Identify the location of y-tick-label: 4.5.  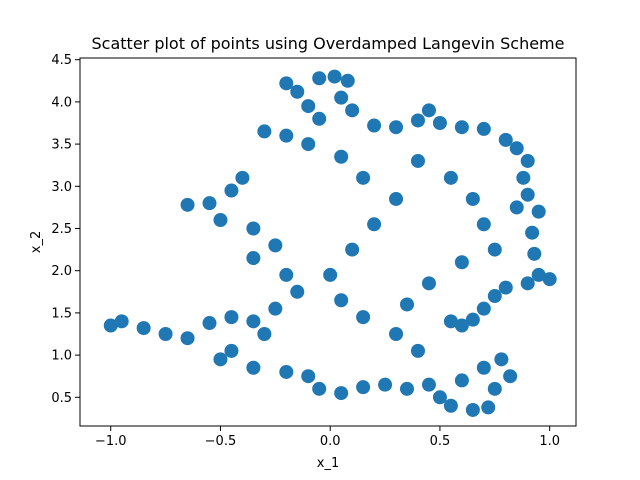
(61, 60).